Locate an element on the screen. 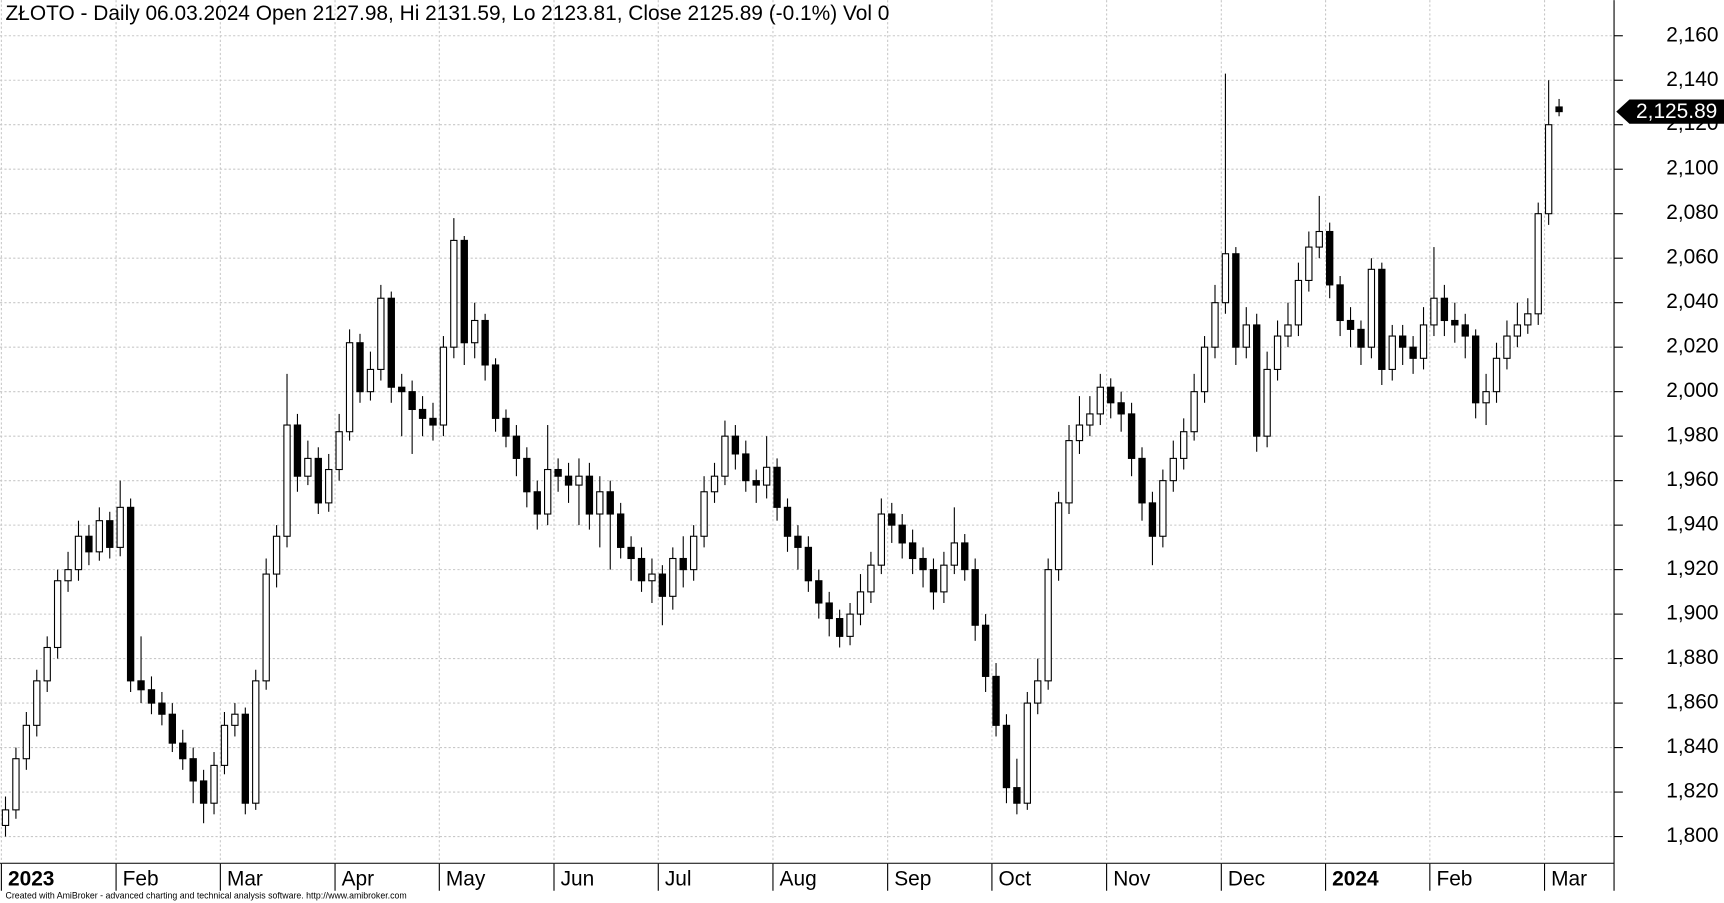 This screenshot has width=1724, height=903. x-tick-label: Apr is located at coordinates (358, 878).